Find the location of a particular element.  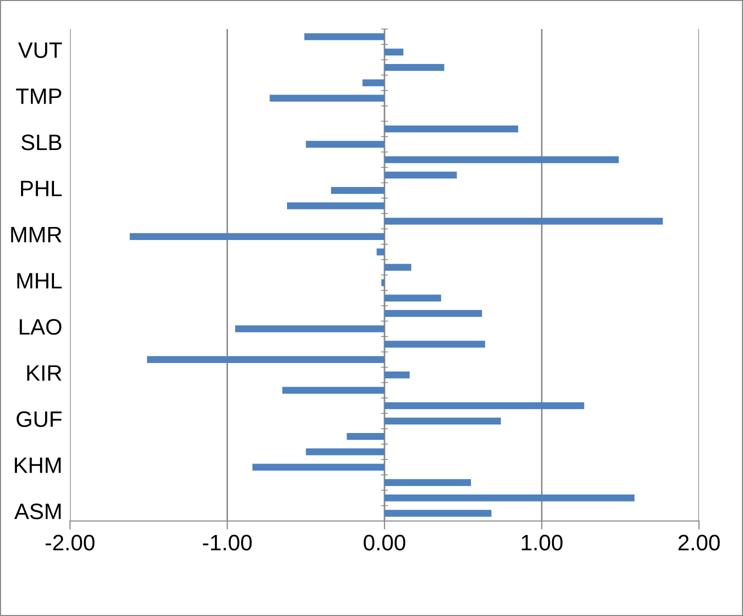

x-tick-label: 0.00 is located at coordinates (385, 542).